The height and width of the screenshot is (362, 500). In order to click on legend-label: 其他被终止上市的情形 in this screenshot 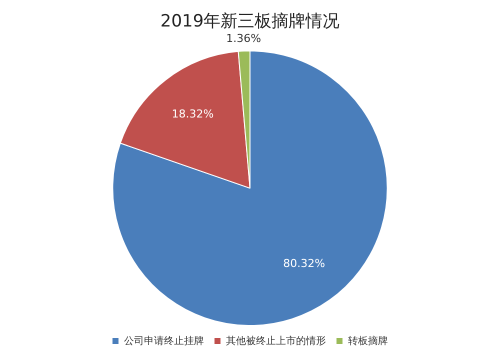, I will do `click(276, 340)`.